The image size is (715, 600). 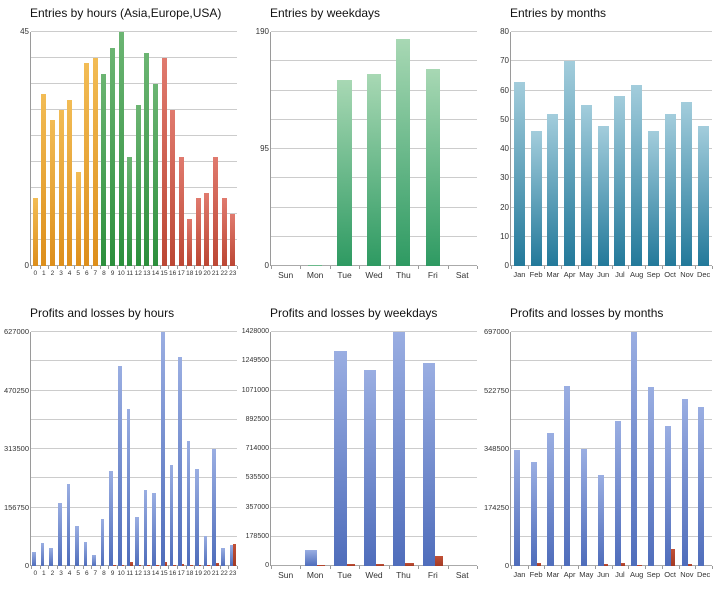 What do you see at coordinates (102, 313) in the screenshot?
I see `chart-title: Profits and losses by hours` at bounding box center [102, 313].